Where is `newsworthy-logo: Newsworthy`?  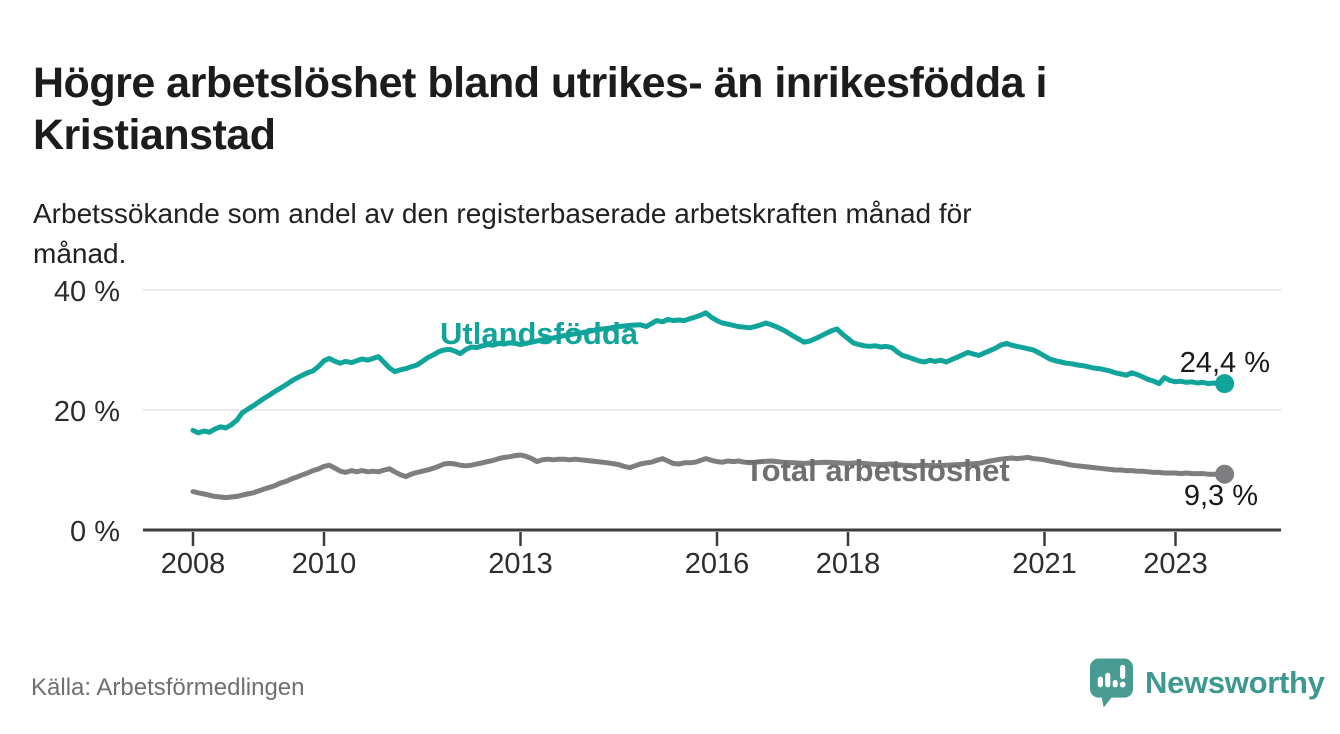
newsworthy-logo: Newsworthy is located at coordinates (1206, 682).